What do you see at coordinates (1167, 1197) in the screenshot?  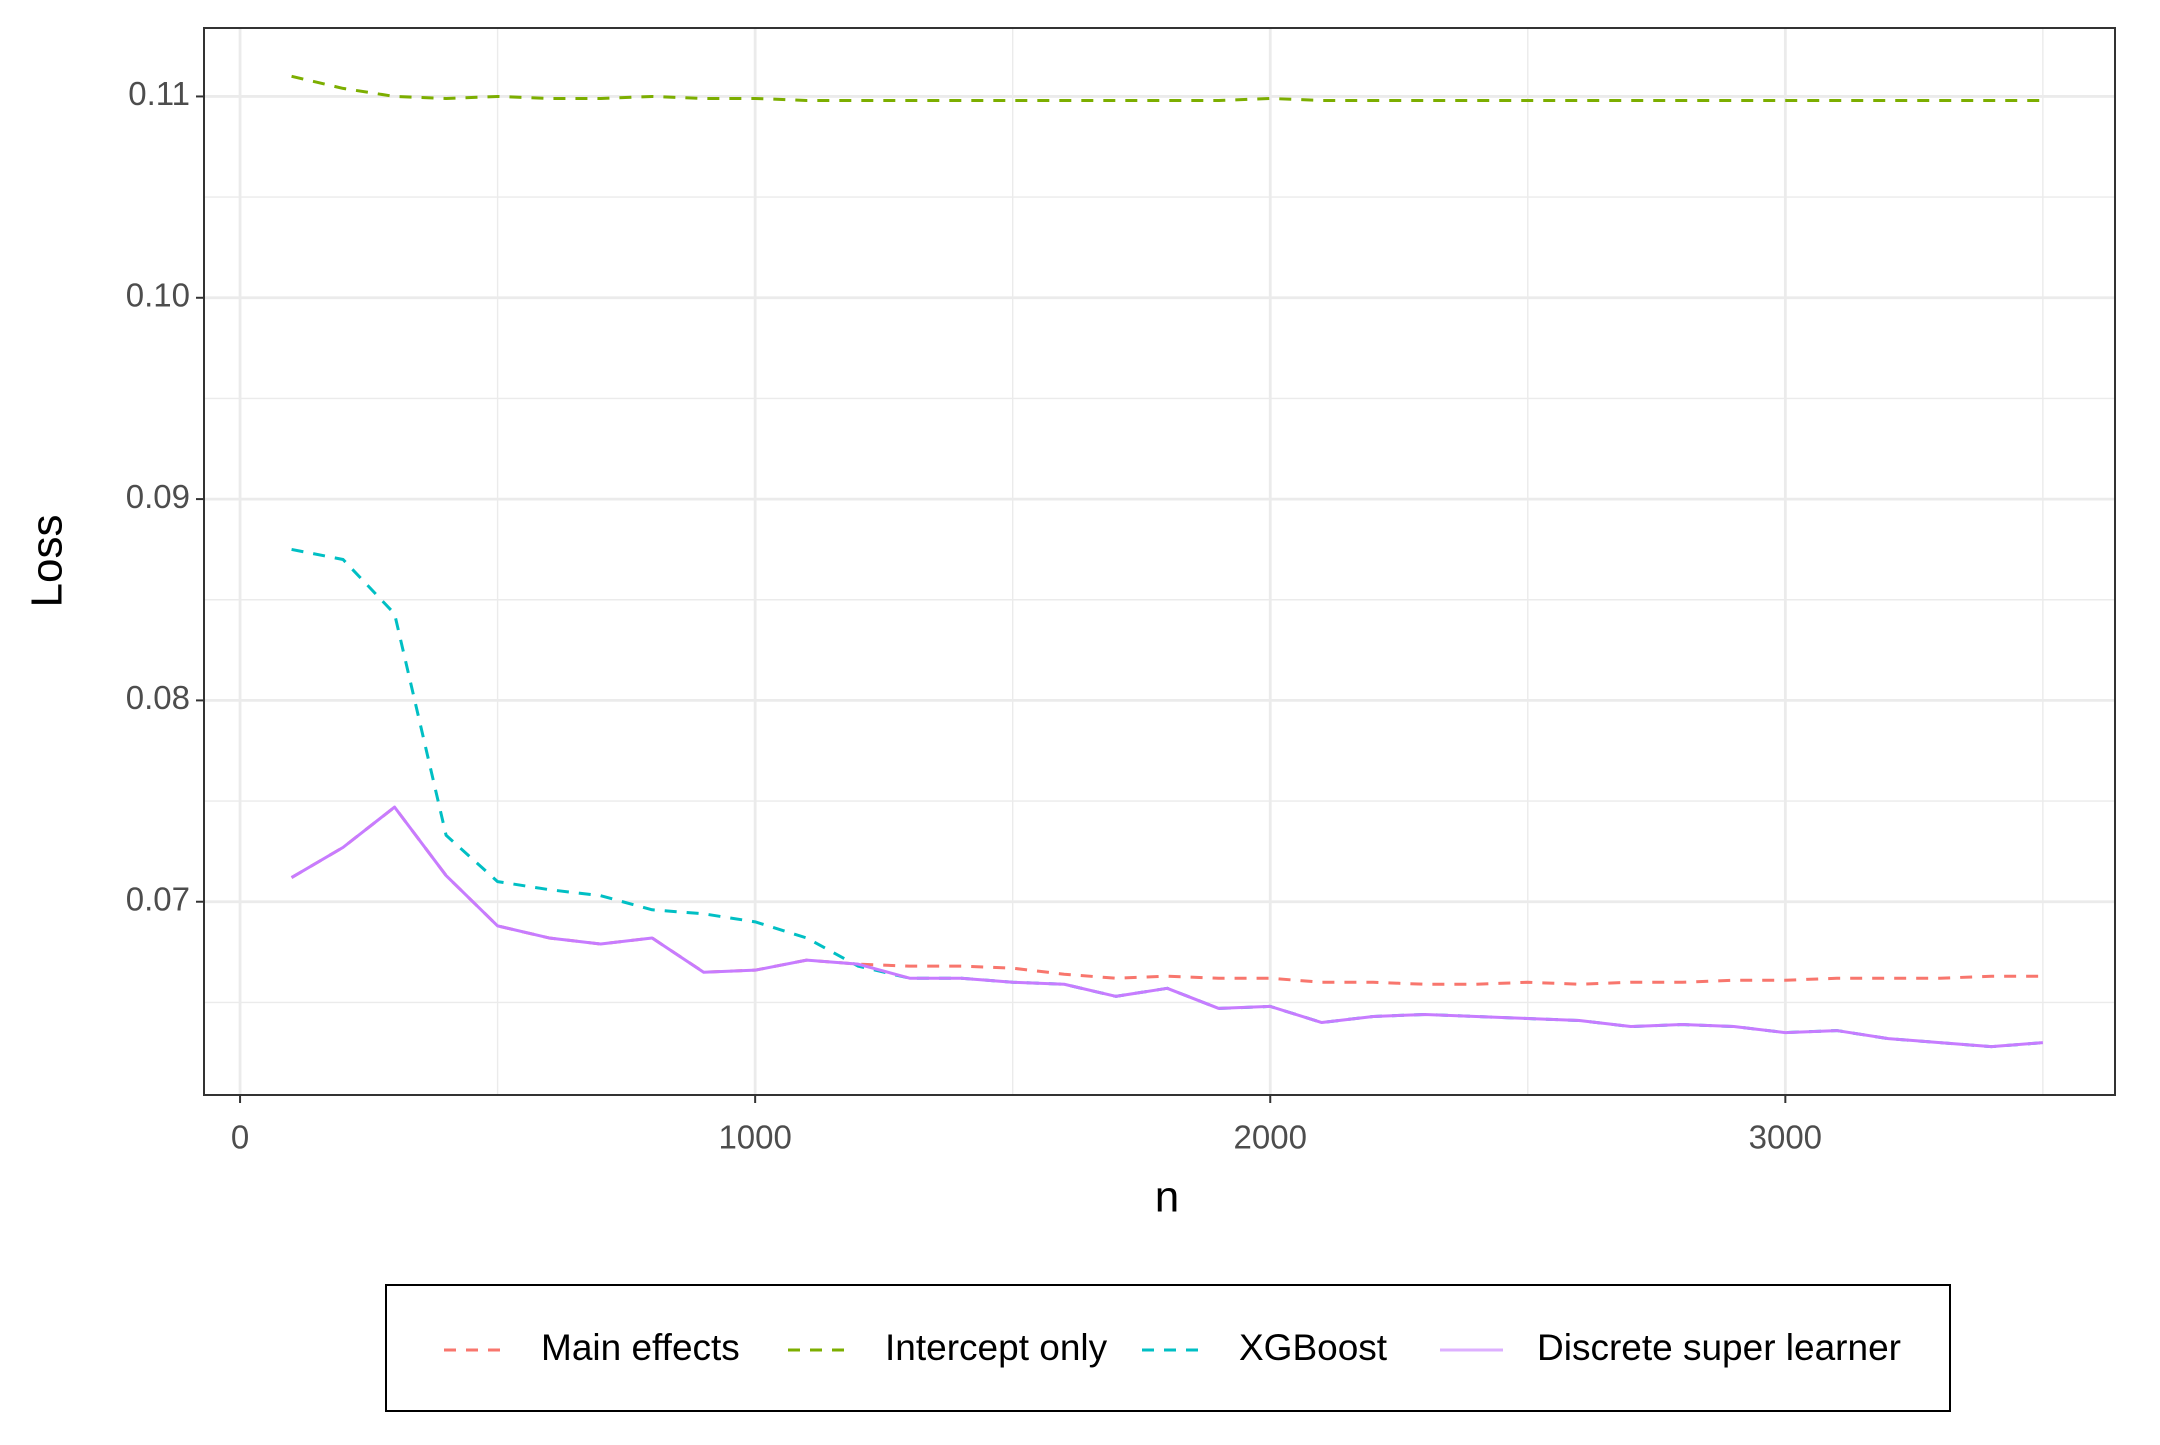 I see `x-axis-title: n` at bounding box center [1167, 1197].